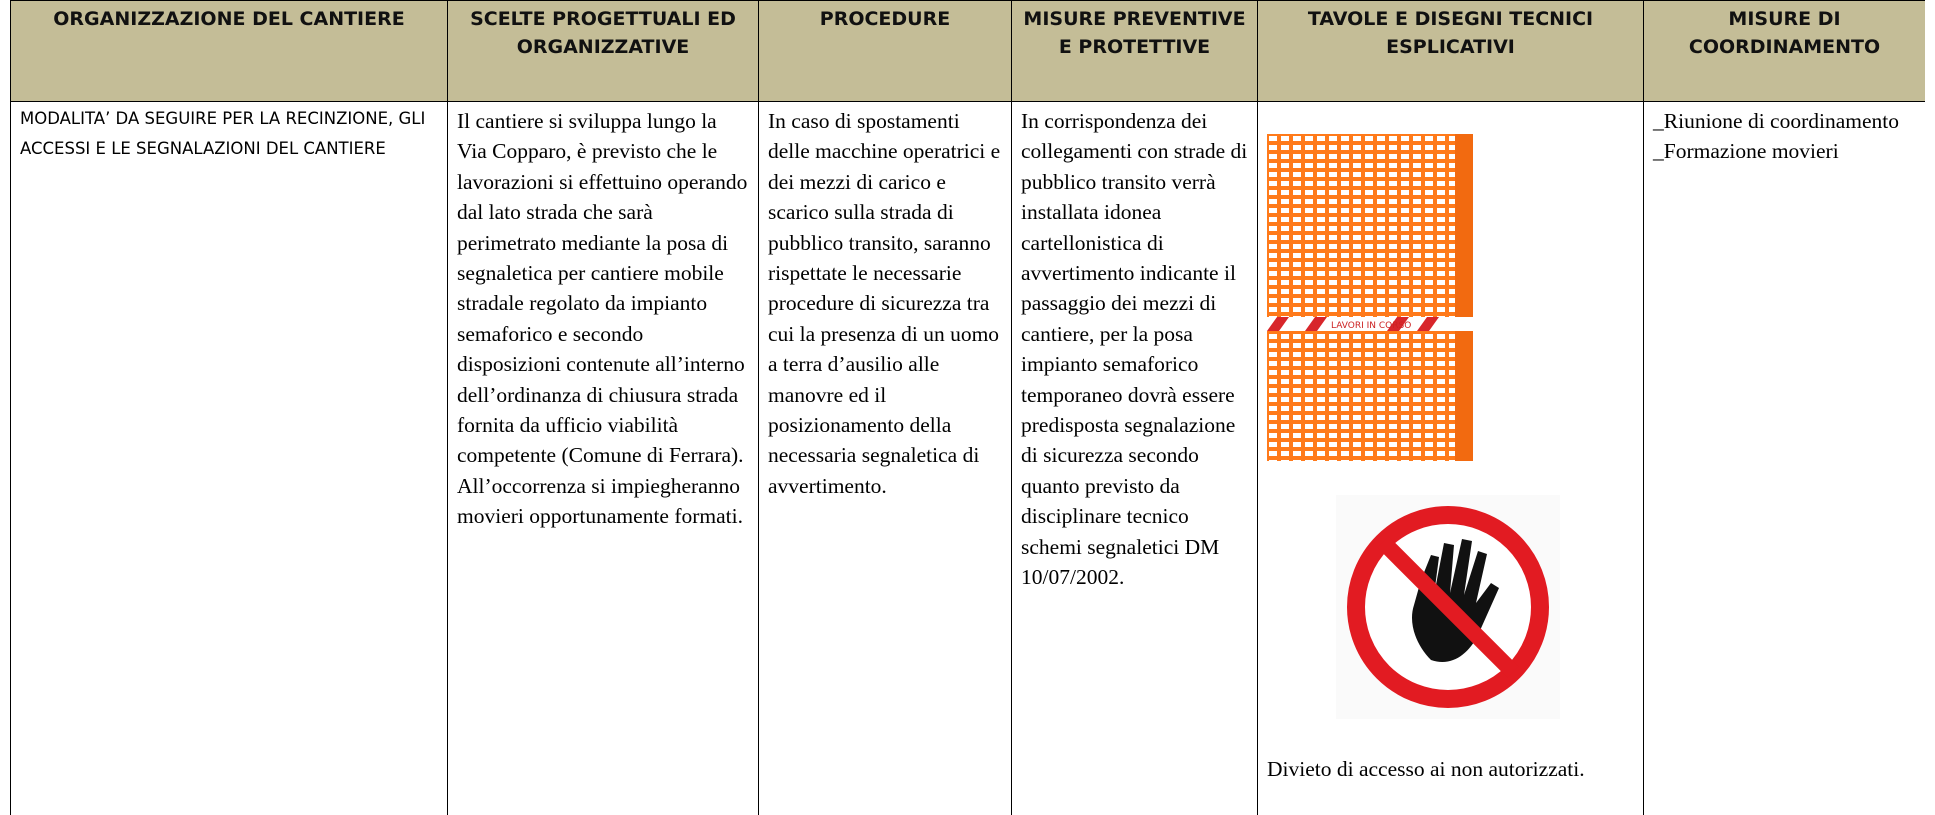 The image size is (1935, 815). What do you see at coordinates (1426, 769) in the screenshot?
I see `caption: Divieto di accesso ai non autorizzati.` at bounding box center [1426, 769].